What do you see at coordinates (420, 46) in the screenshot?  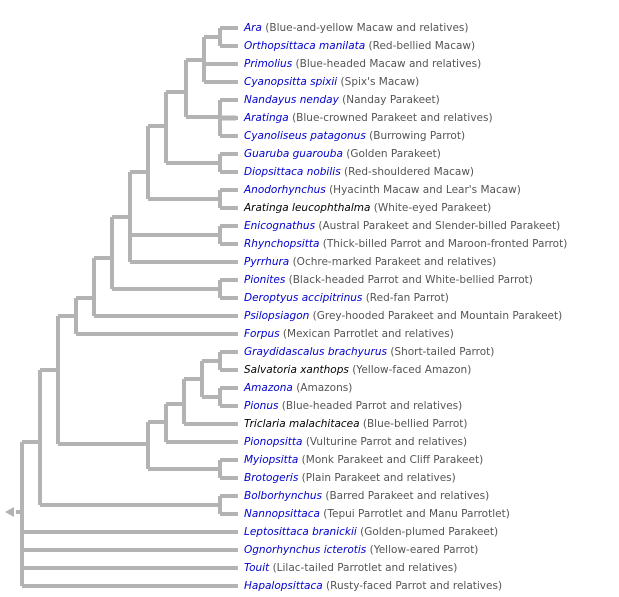 I see `common-name: (Red-bellied Macaw)` at bounding box center [420, 46].